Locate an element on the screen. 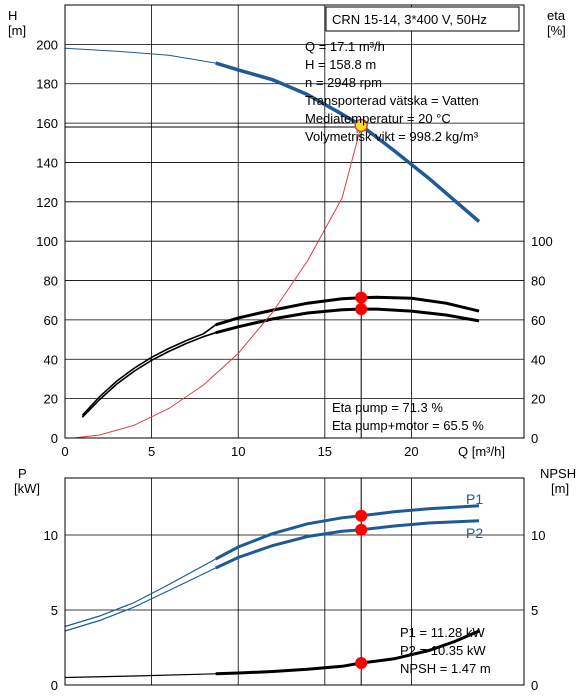  p-tick-label: 0 is located at coordinates (54, 685).